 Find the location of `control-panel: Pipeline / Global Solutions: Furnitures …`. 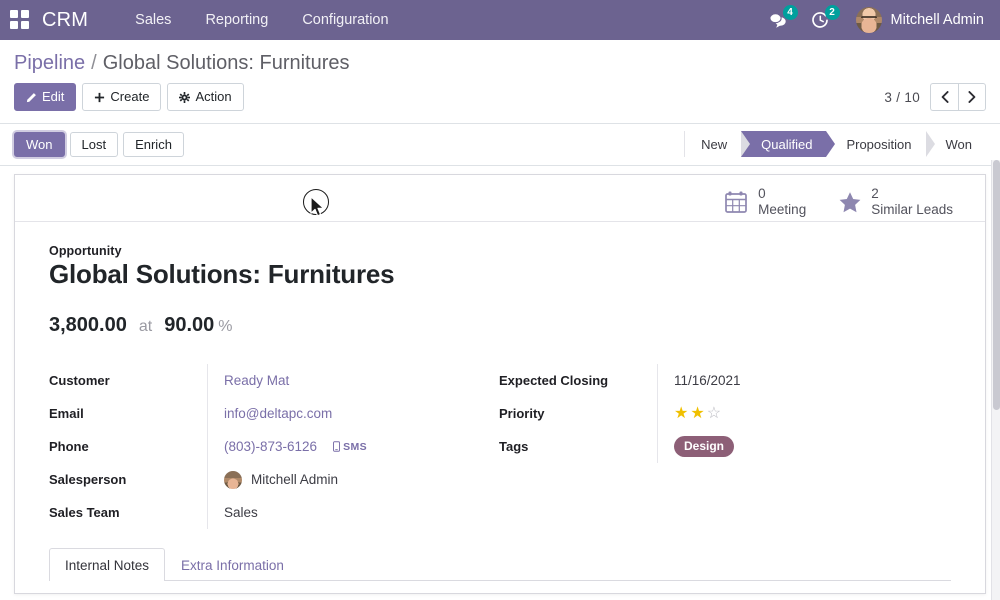

control-panel: Pipeline / Global Solutions: Furnitures … is located at coordinates (500, 82).